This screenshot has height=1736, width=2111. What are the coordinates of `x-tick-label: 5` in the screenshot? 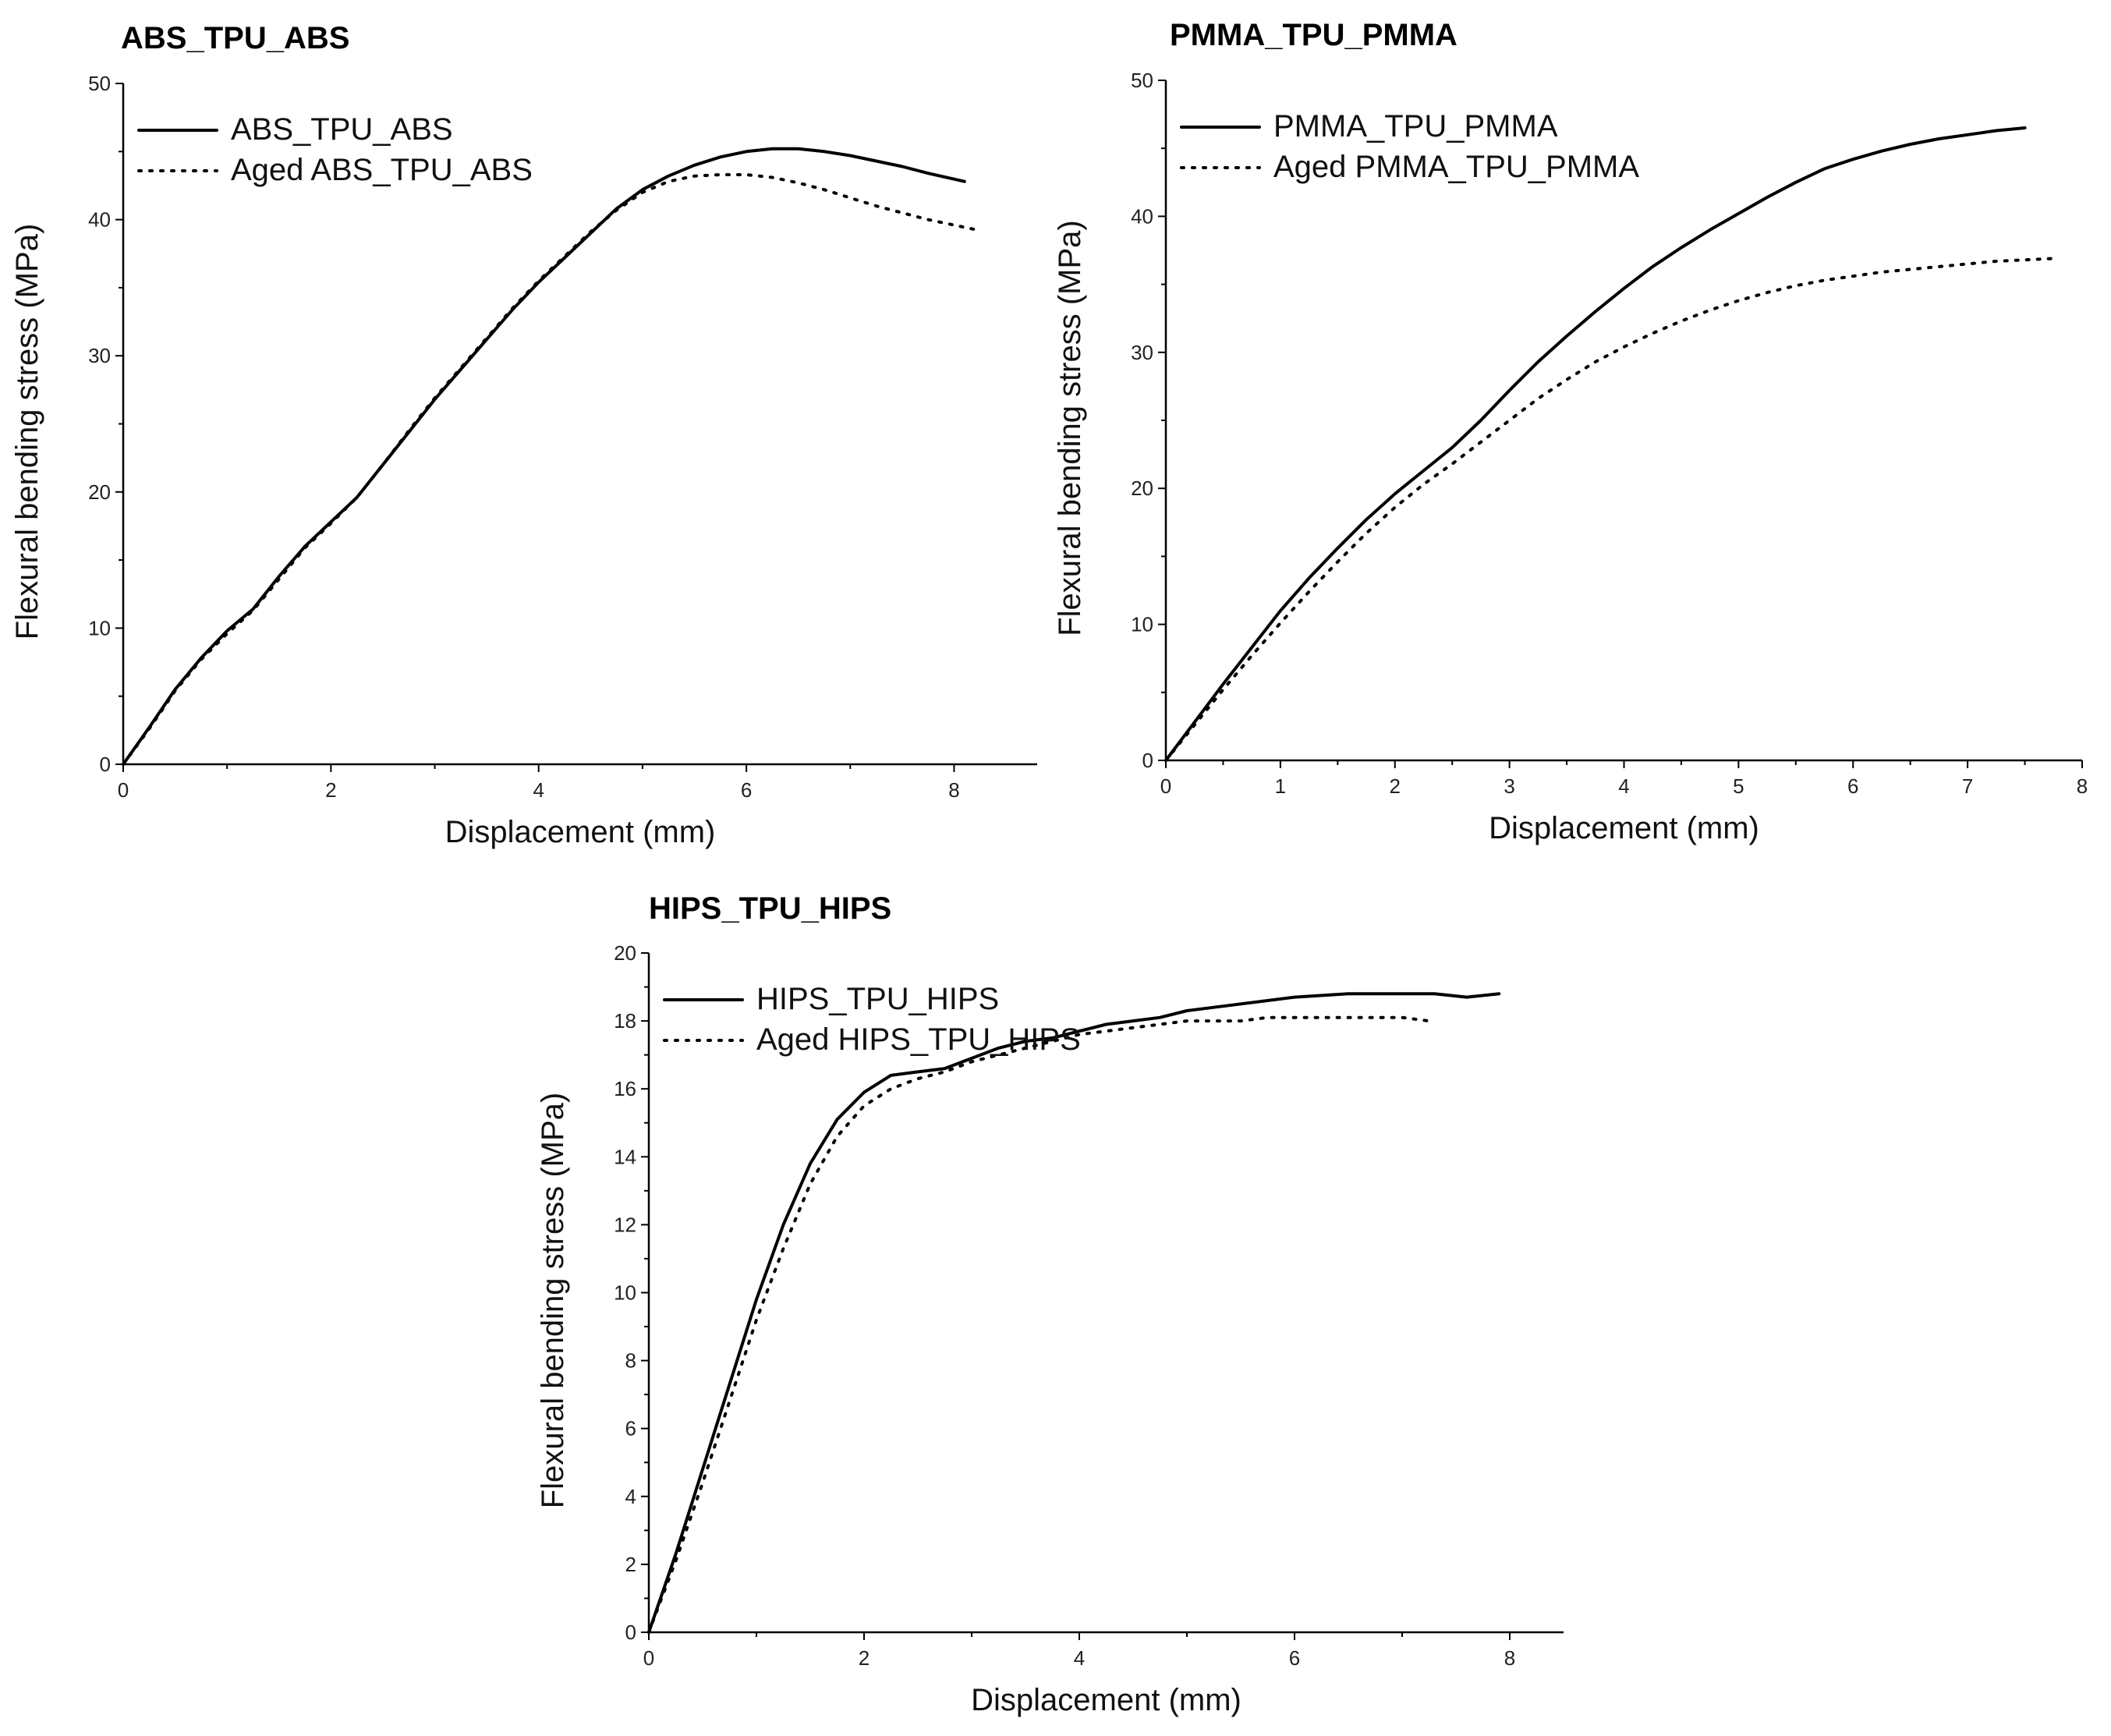 It's located at (1738, 786).